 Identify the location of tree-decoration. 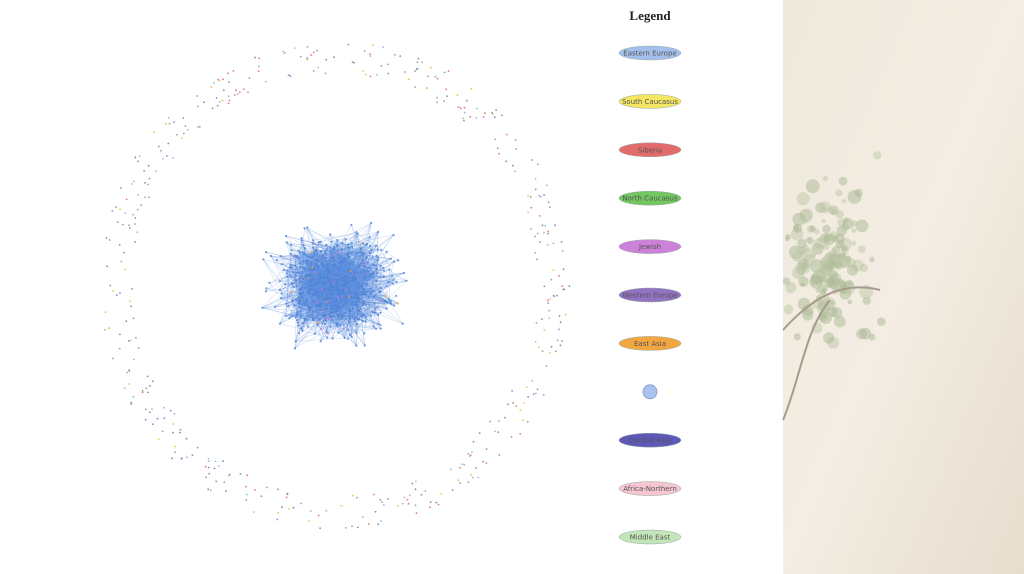
(834, 286).